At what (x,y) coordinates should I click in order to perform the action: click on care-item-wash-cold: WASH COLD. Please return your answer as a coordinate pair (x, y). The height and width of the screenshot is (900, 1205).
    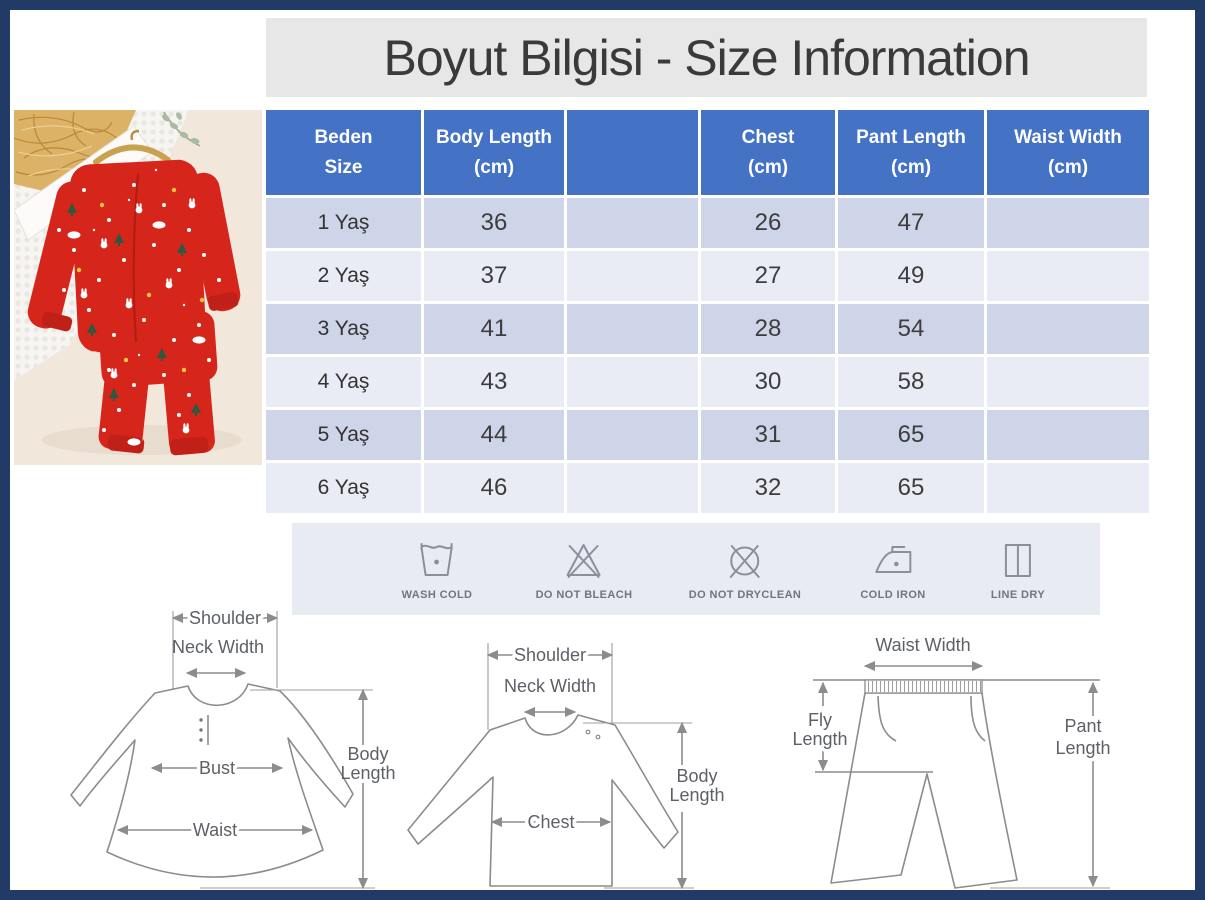
    Looking at the image, I should click on (437, 568).